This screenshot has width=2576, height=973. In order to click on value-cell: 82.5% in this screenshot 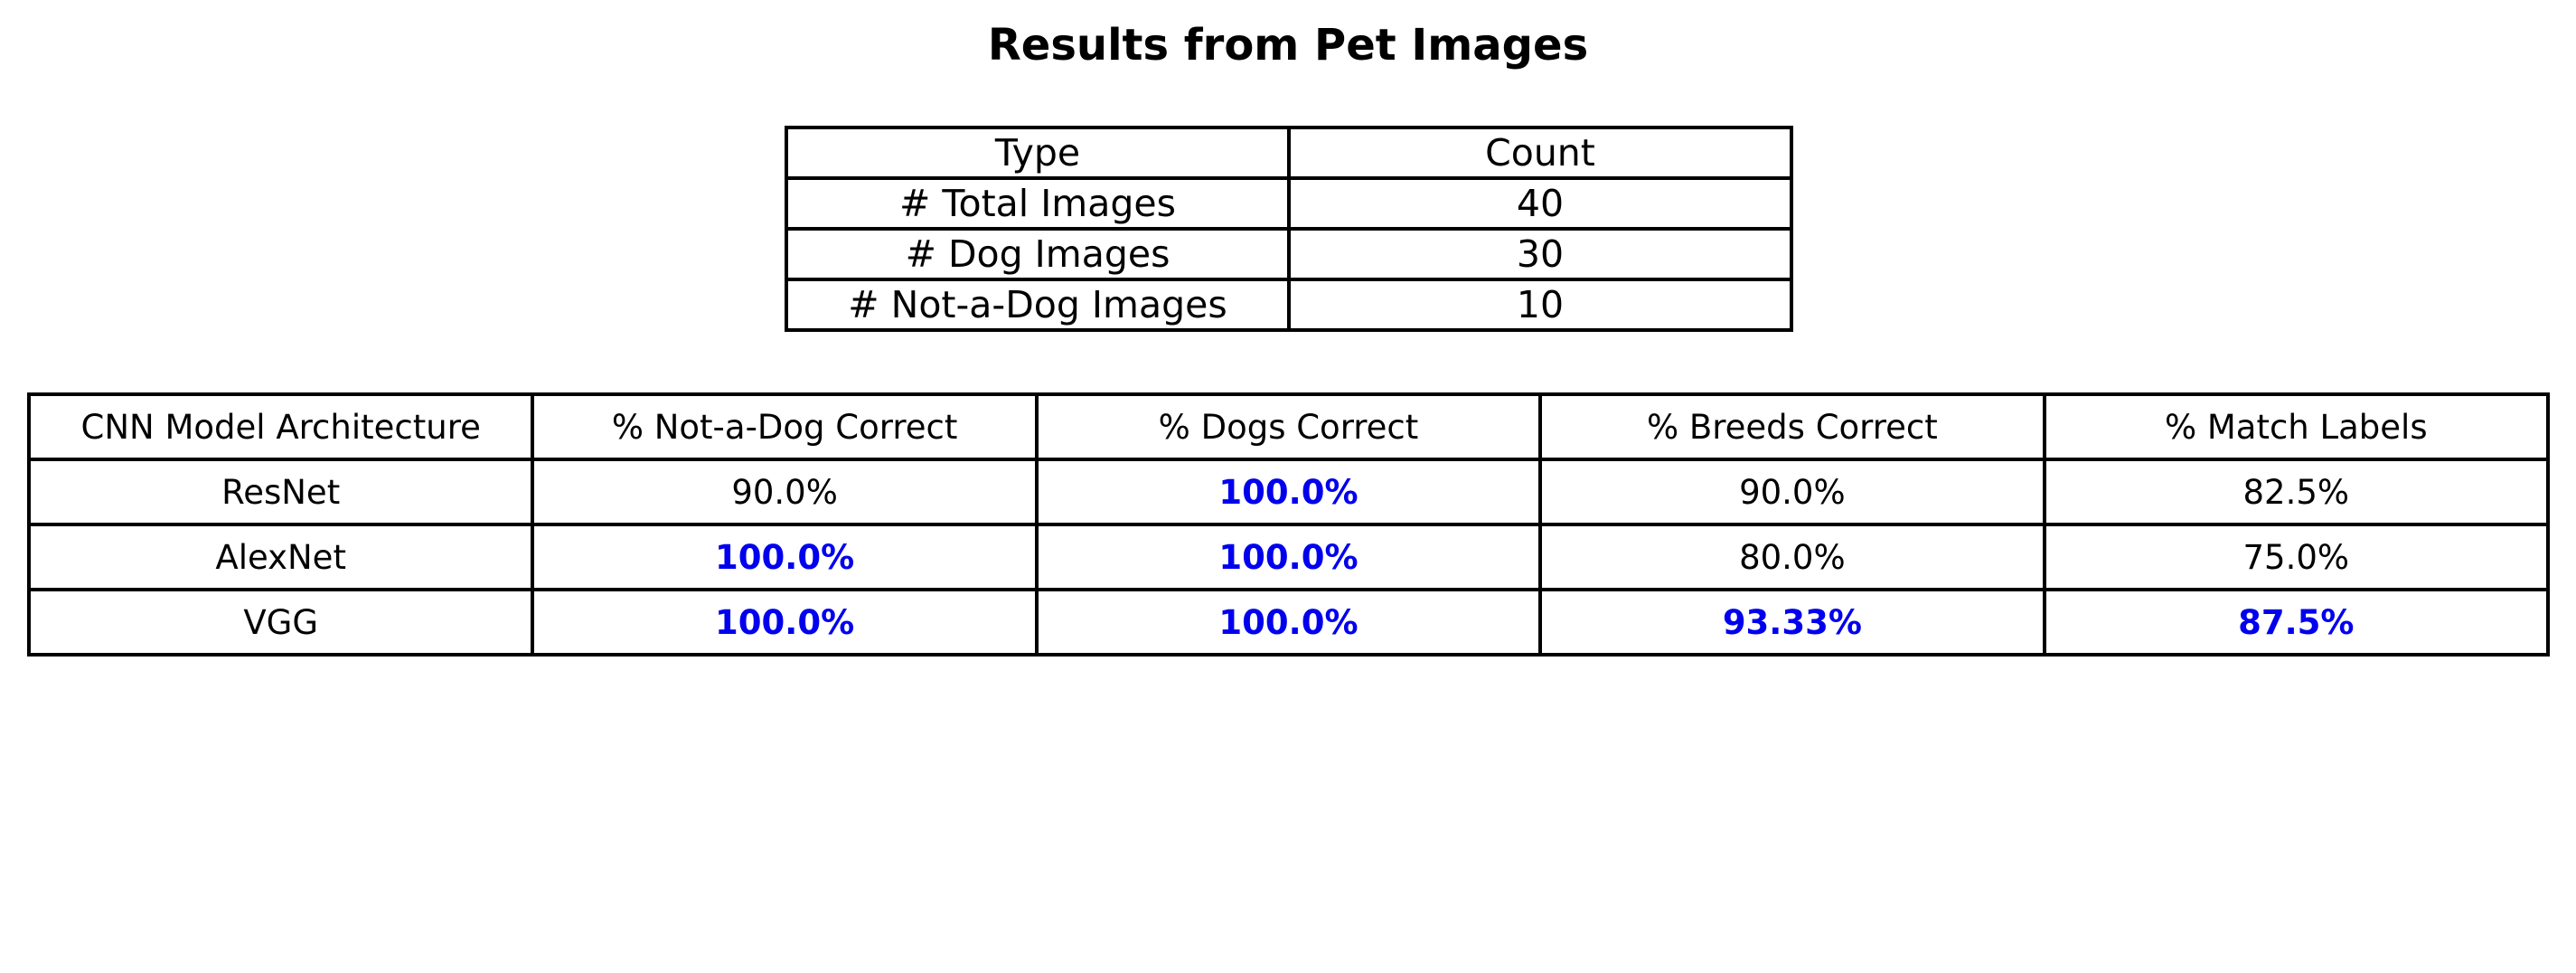, I will do `click(2297, 492)`.